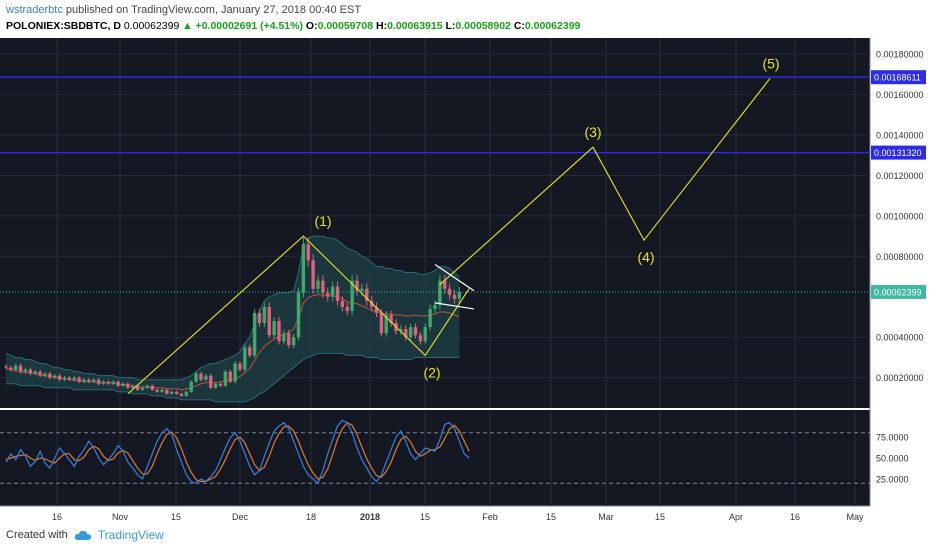  What do you see at coordinates (37, 535) in the screenshot?
I see `created-with-text: Created with` at bounding box center [37, 535].